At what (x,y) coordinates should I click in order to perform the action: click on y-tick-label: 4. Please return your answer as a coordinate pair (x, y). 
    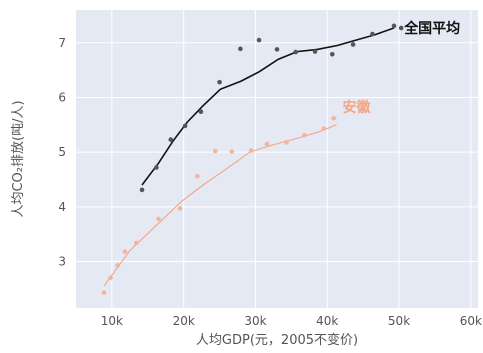
    Looking at the image, I should click on (62, 207).